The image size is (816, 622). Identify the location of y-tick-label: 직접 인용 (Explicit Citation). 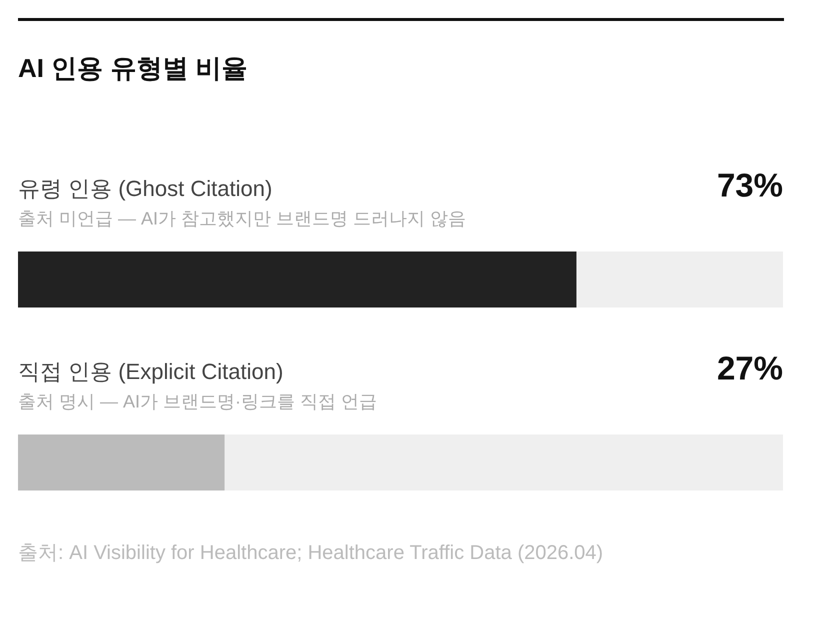
(151, 371).